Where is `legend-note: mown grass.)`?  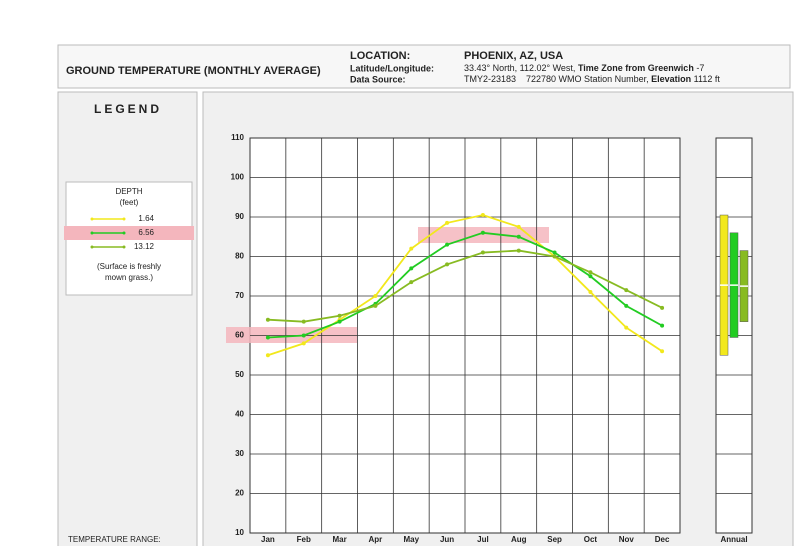
legend-note: mown grass.) is located at coordinates (129, 277).